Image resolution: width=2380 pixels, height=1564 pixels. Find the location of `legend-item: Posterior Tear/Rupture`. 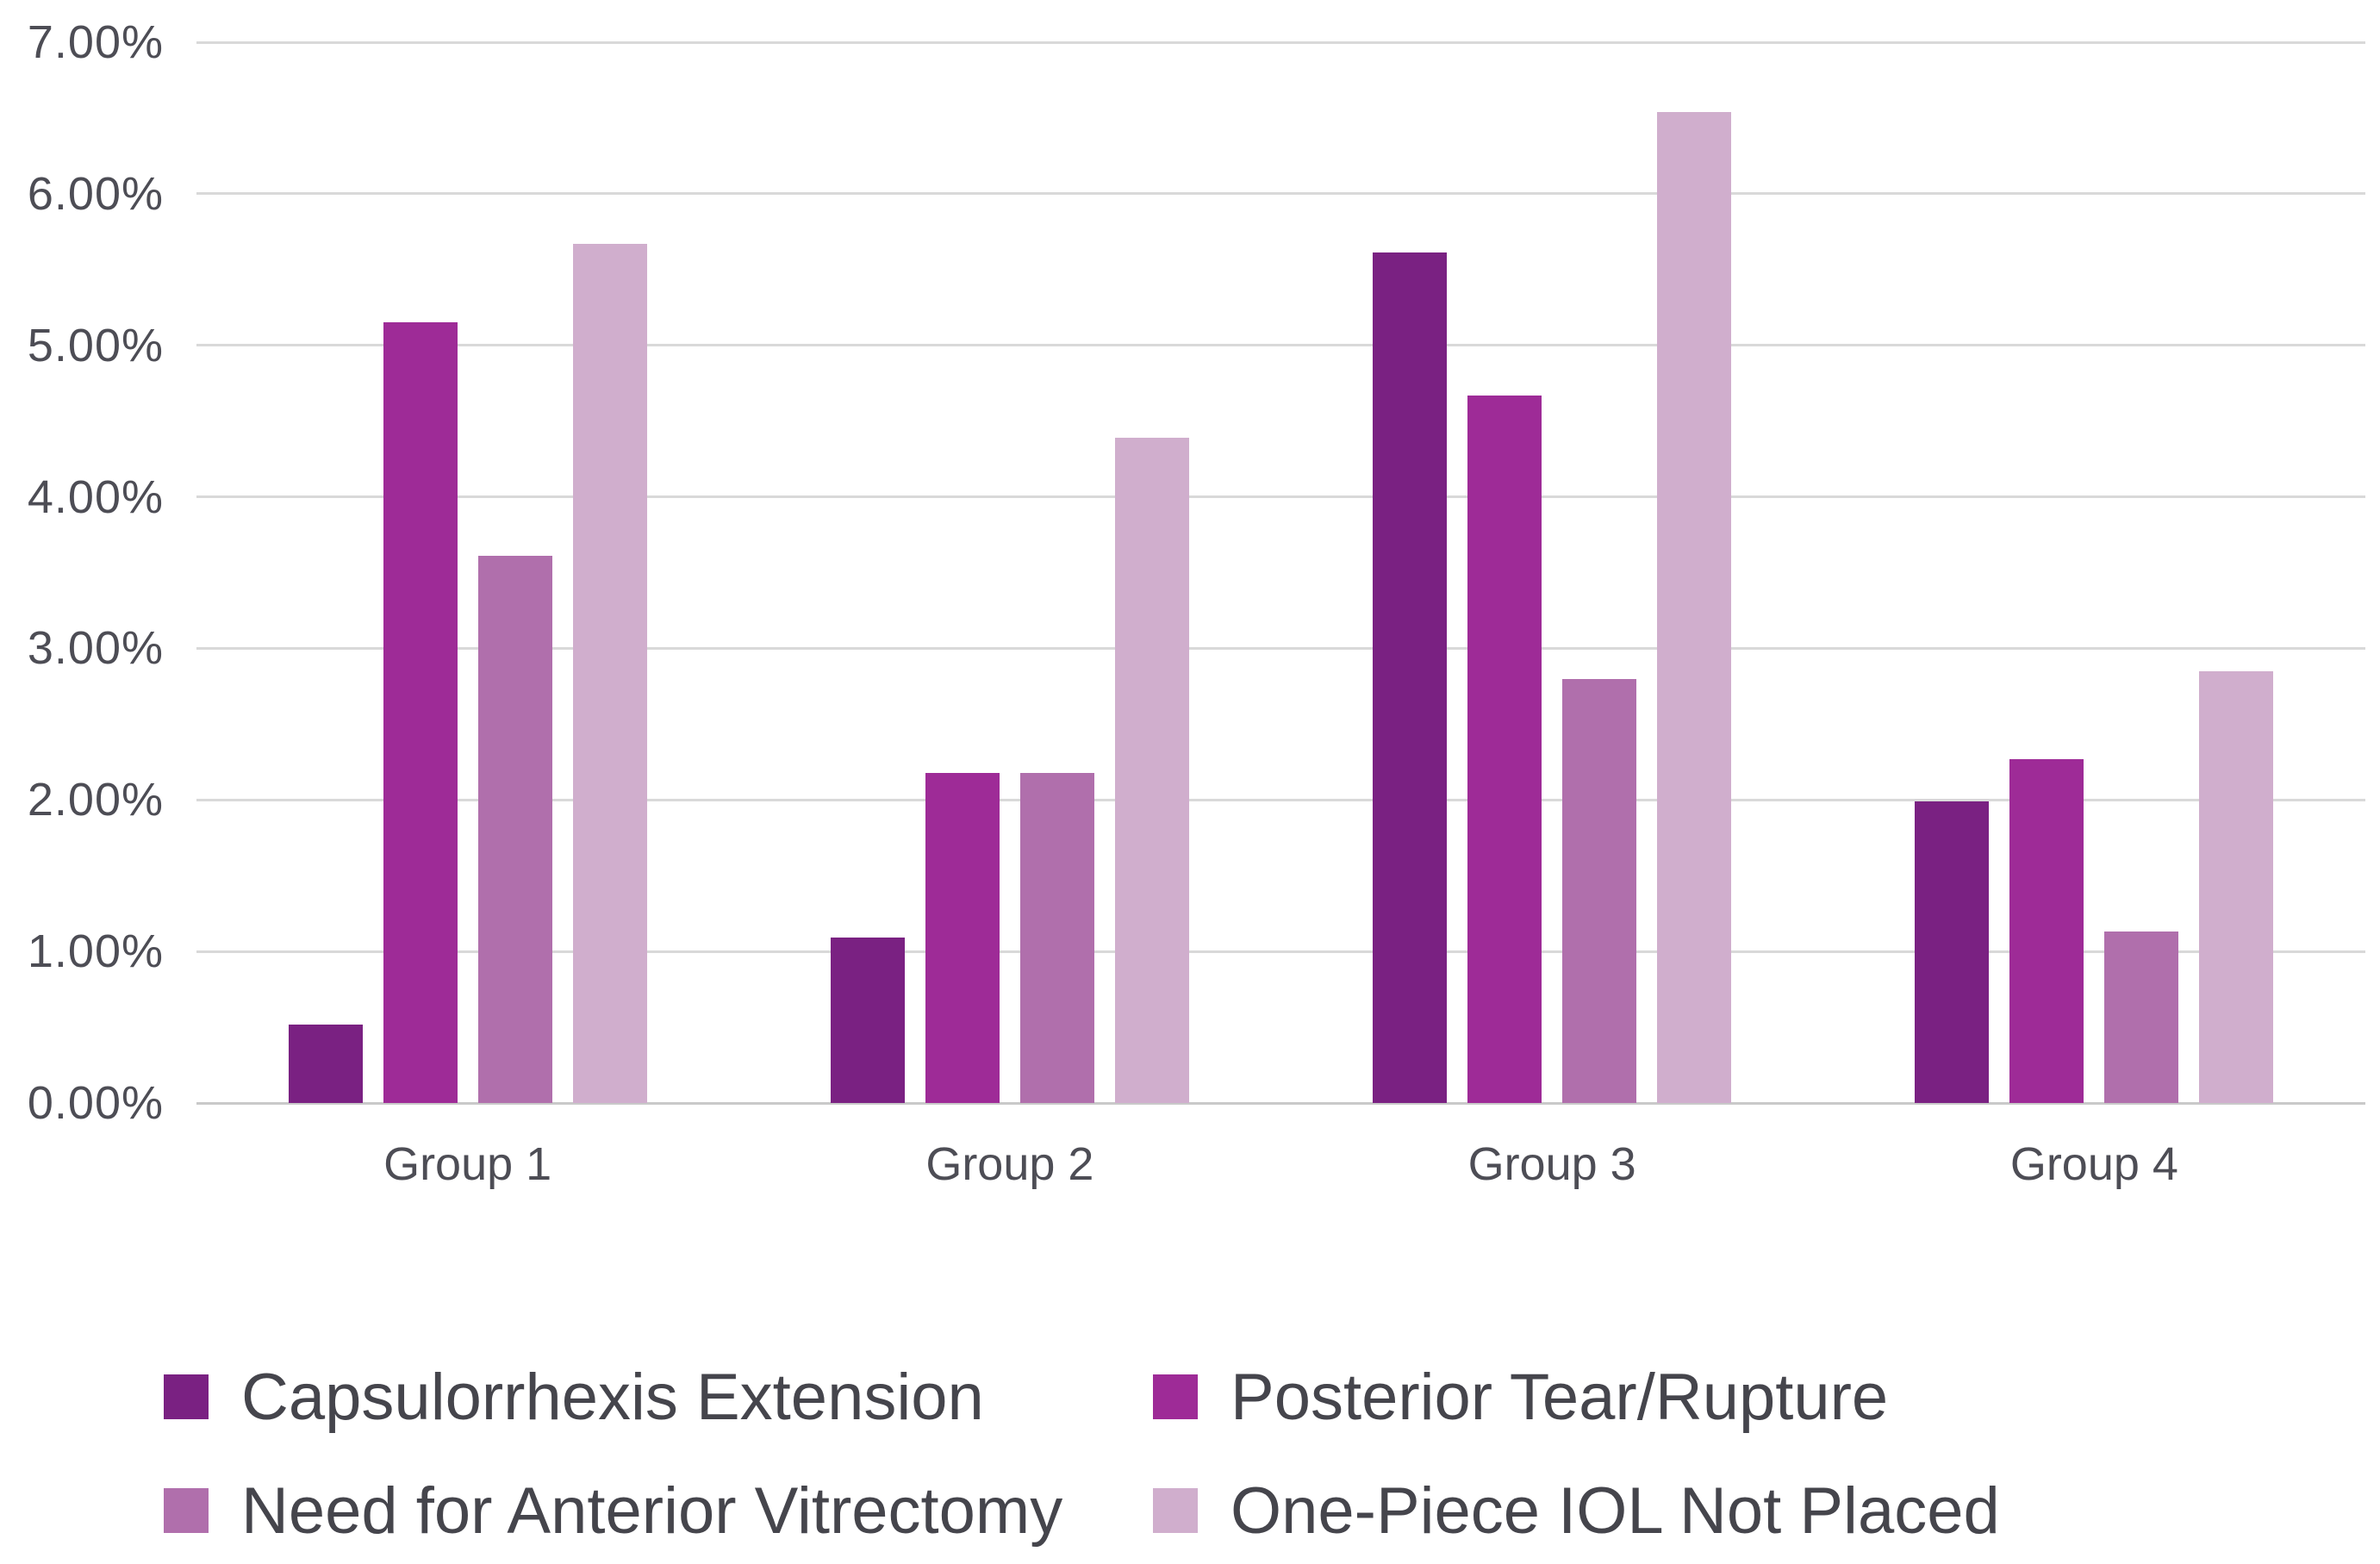

legend-item: Posterior Tear/Rupture is located at coordinates (1521, 1396).